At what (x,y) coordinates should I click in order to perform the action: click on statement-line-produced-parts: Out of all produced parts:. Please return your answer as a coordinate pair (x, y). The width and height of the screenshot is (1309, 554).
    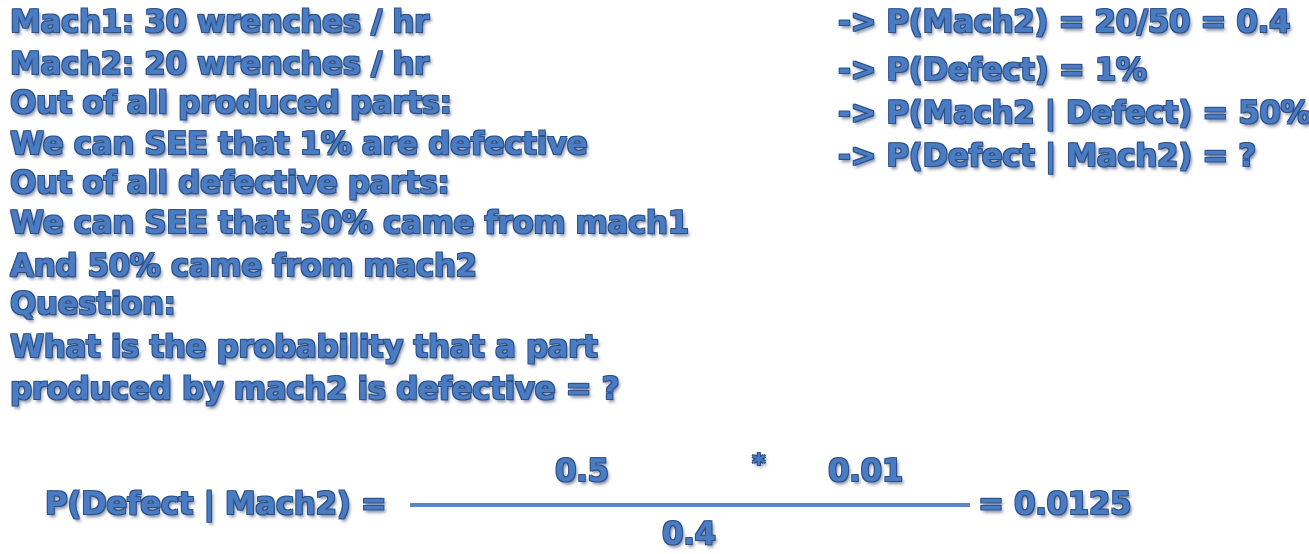
    Looking at the image, I should click on (231, 103).